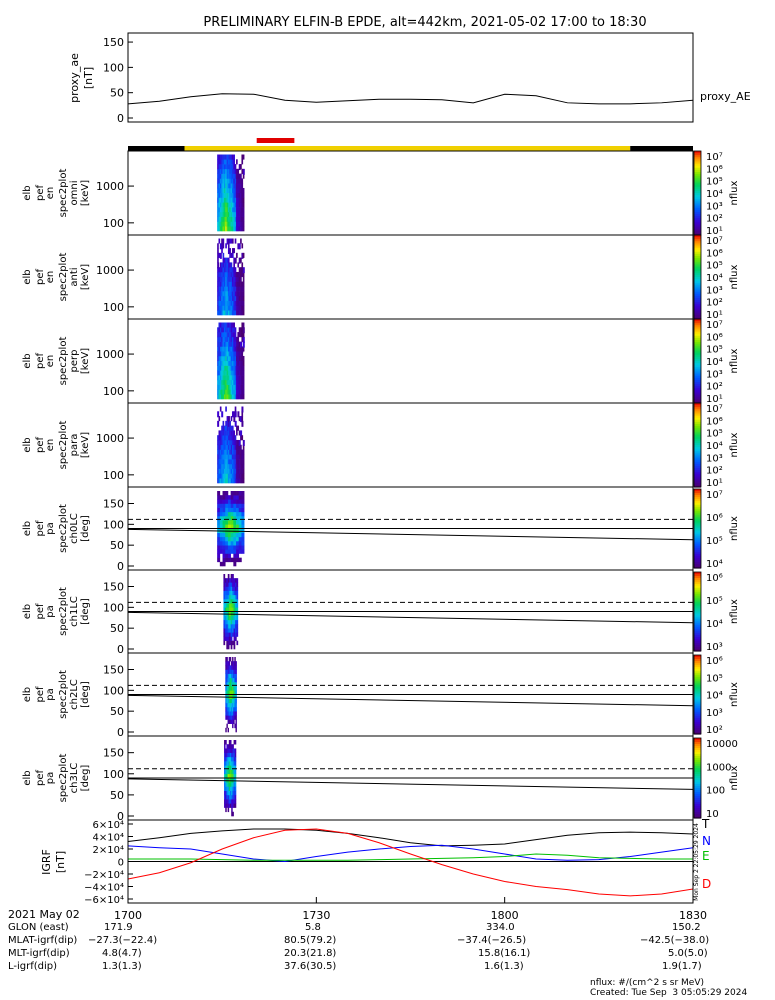  Describe the element at coordinates (410, 445) in the screenshot. I see `spectra-panel-frame` at that location.